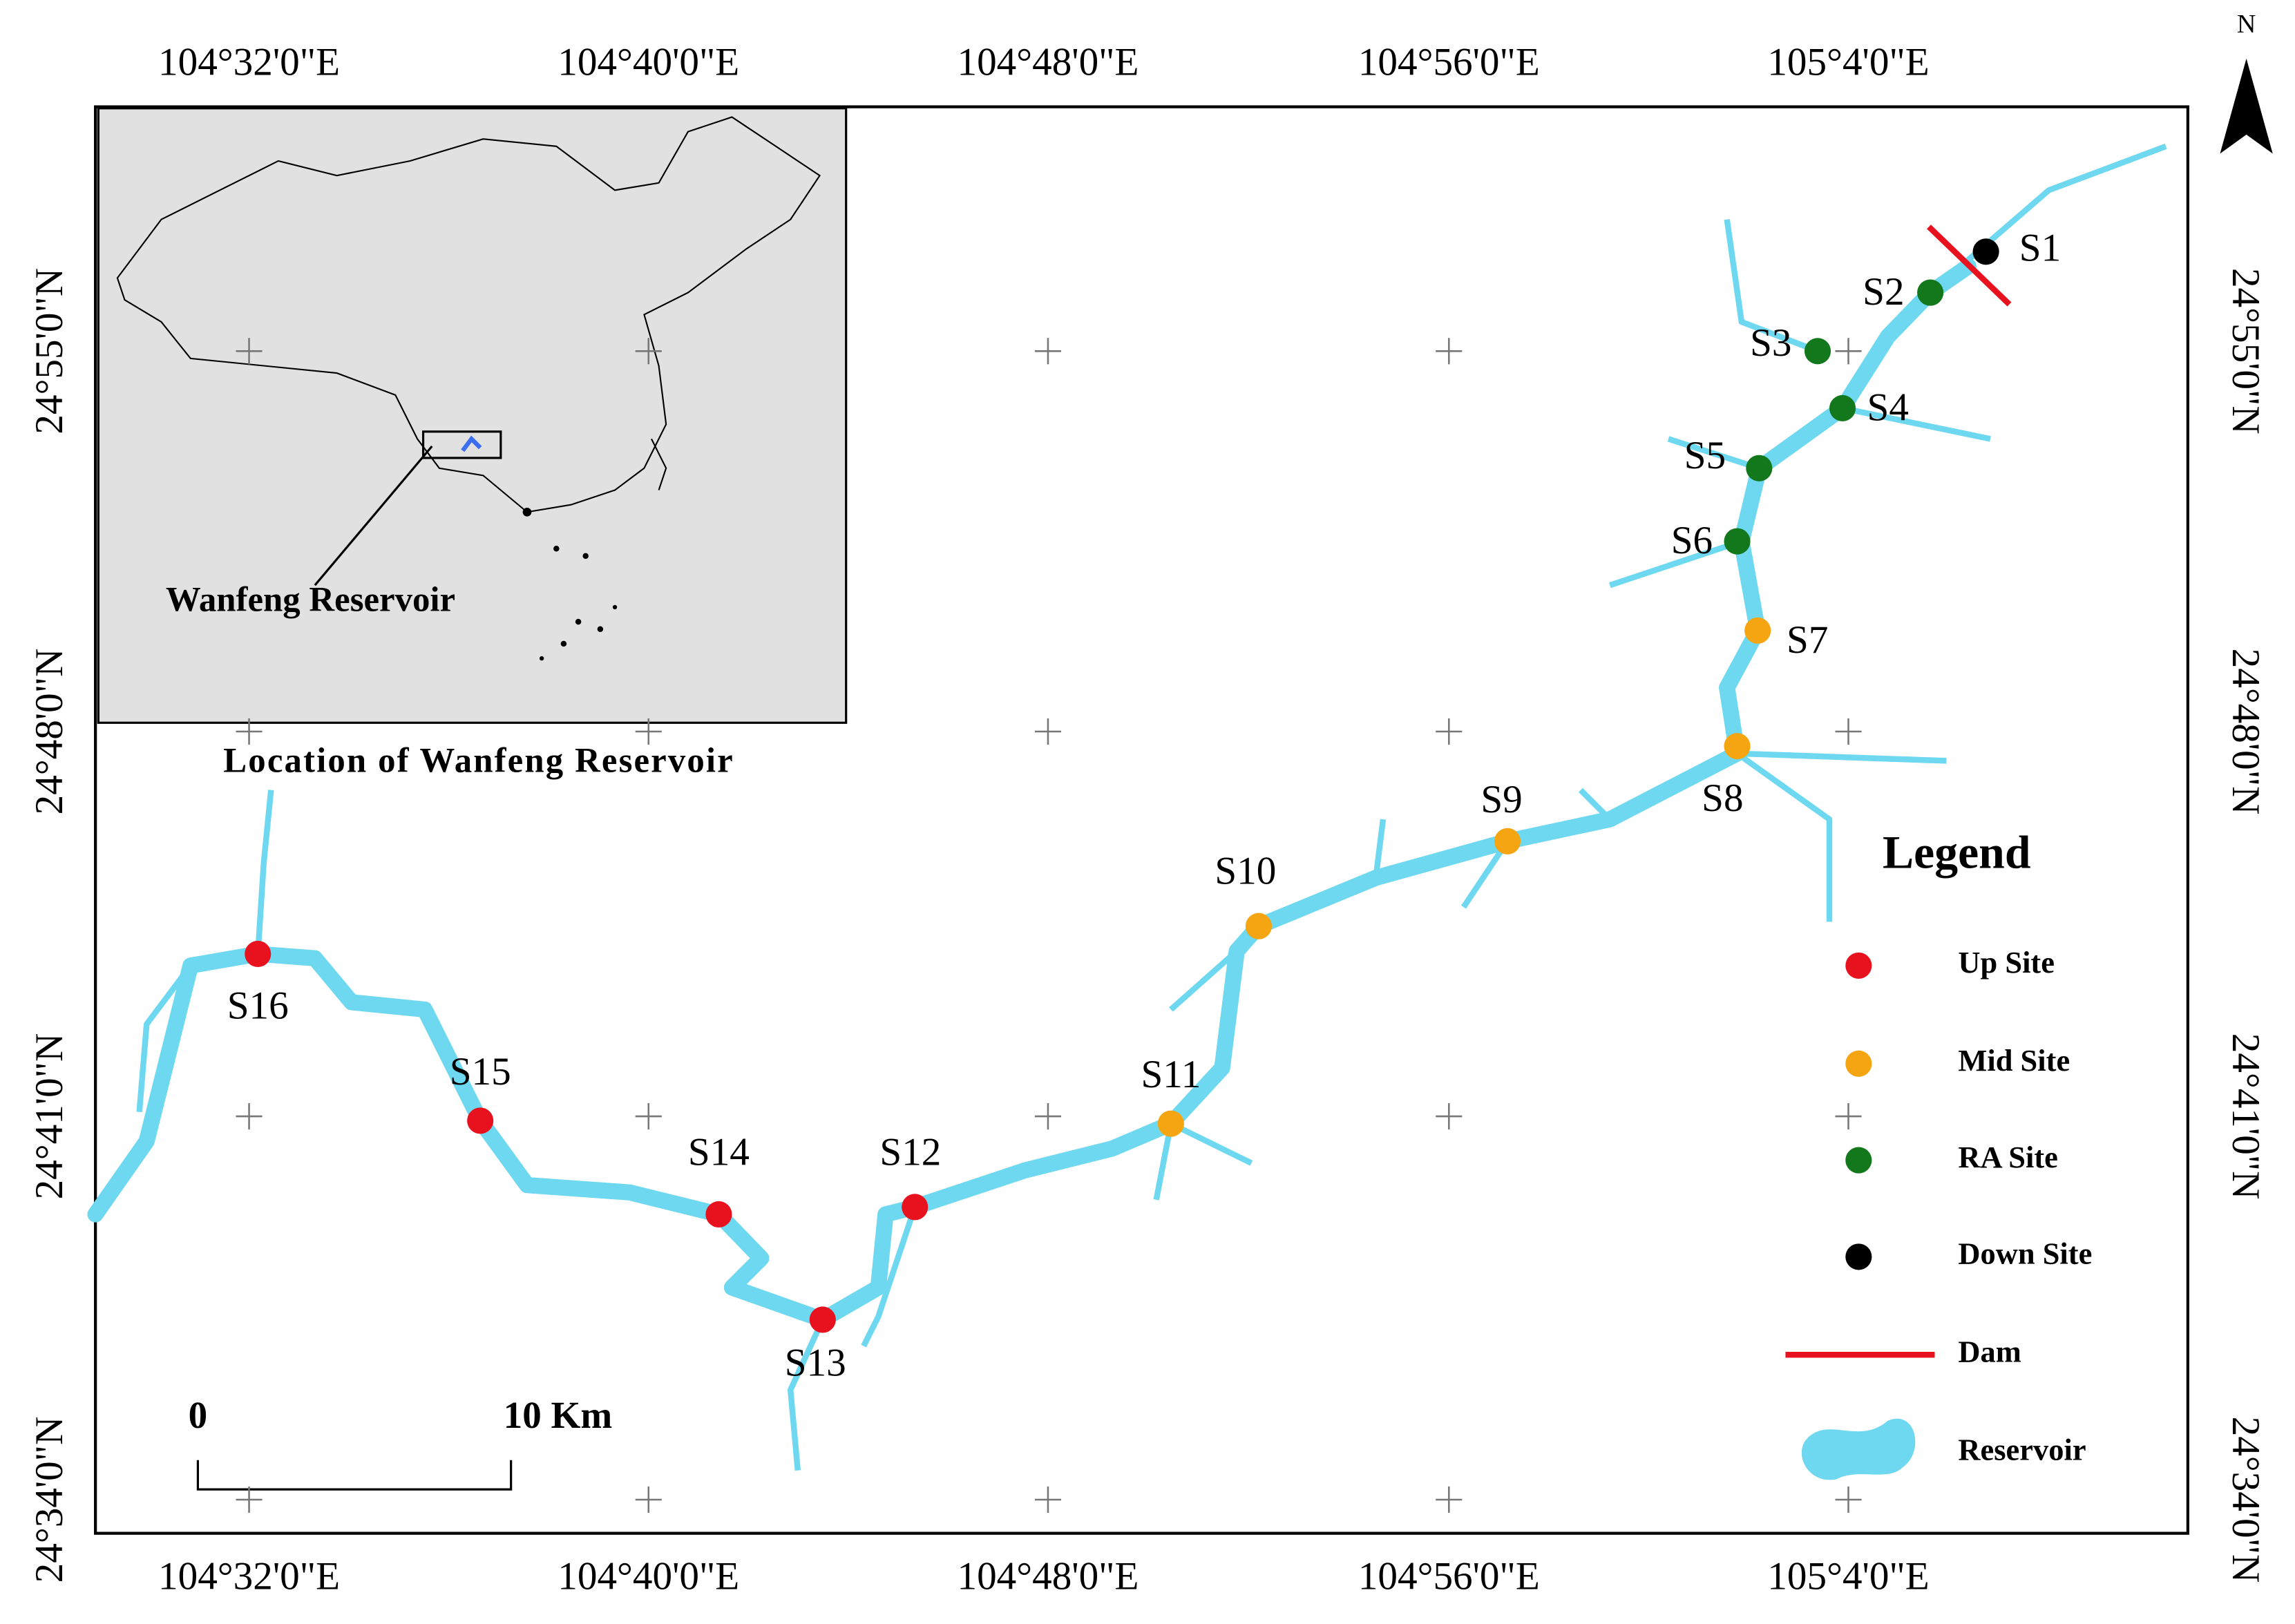  I want to click on site-label: S12, so click(910, 1152).